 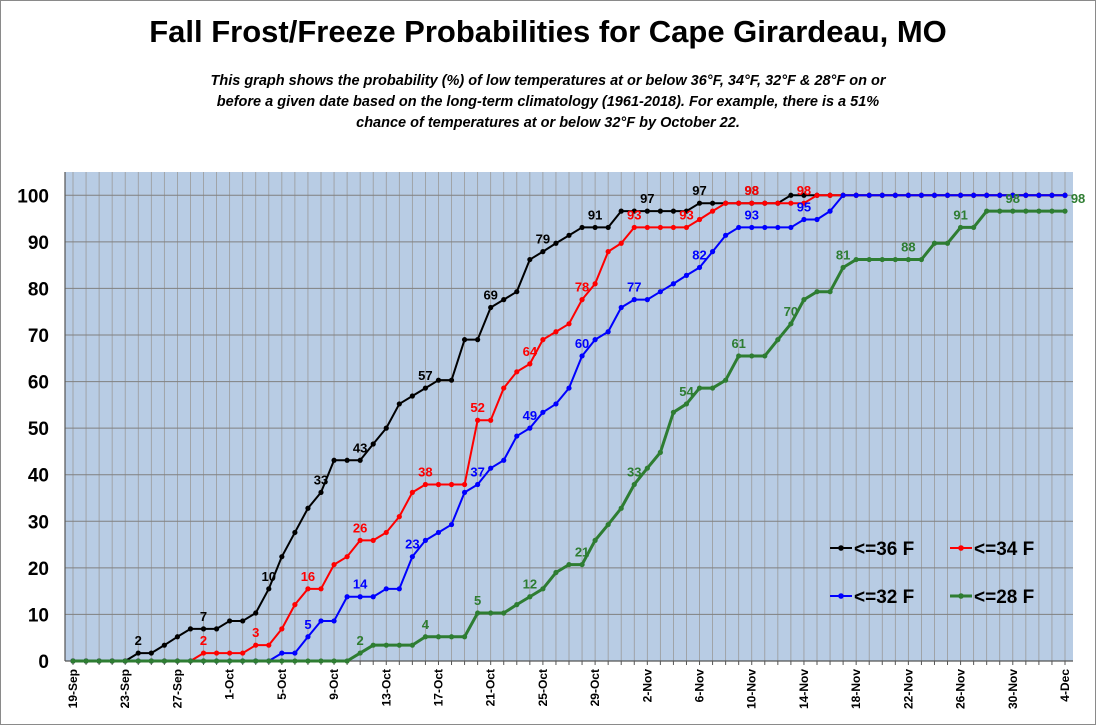 What do you see at coordinates (138, 640) in the screenshot?
I see `data-label: 2` at bounding box center [138, 640].